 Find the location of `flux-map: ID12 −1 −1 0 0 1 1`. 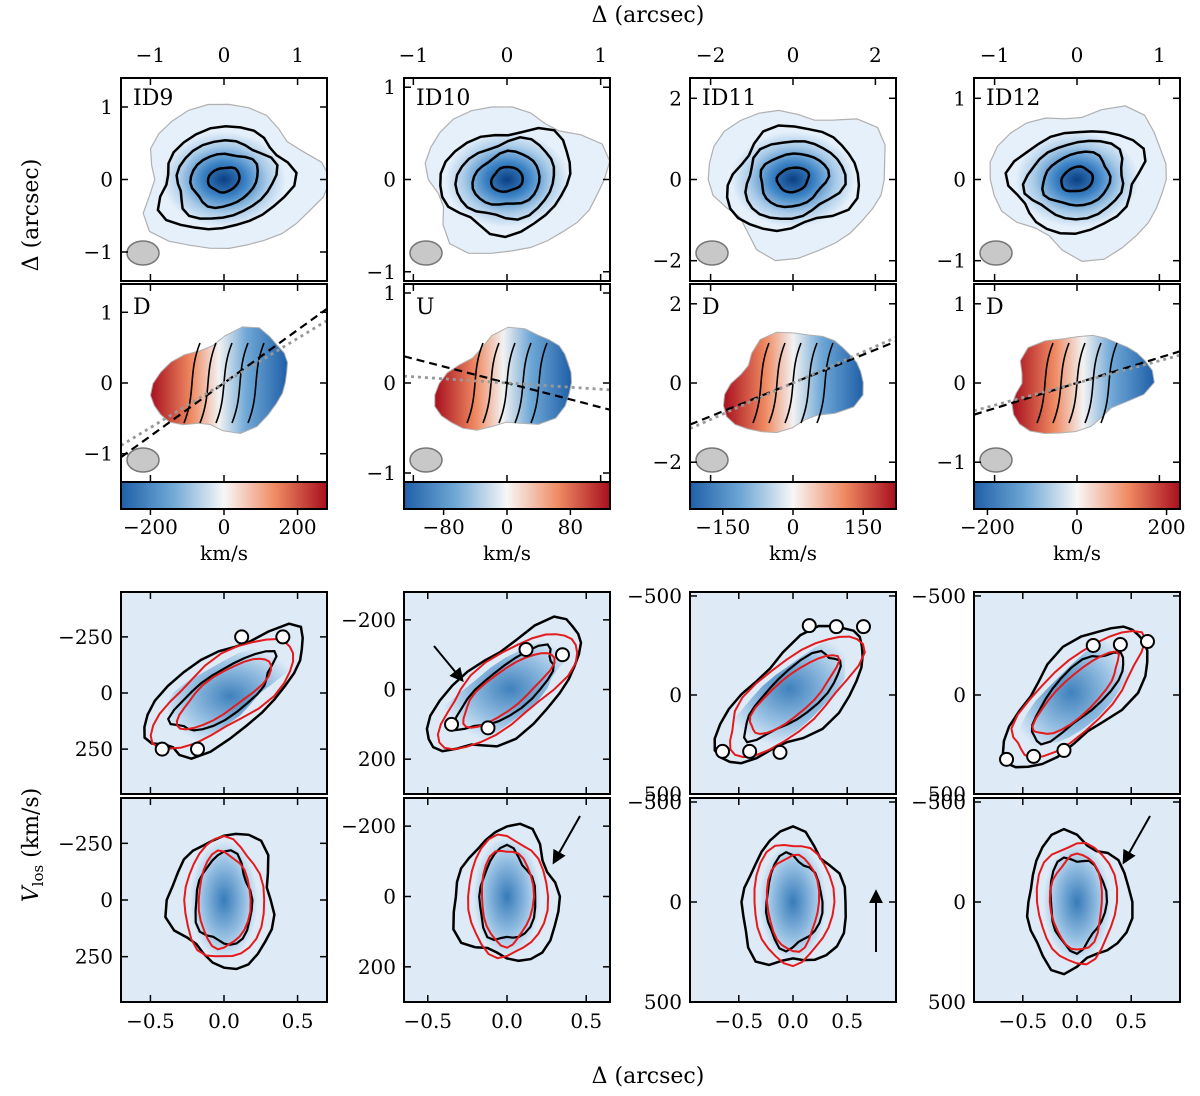

flux-map: ID12 −1 −1 0 0 1 1 is located at coordinates (1059, 162).